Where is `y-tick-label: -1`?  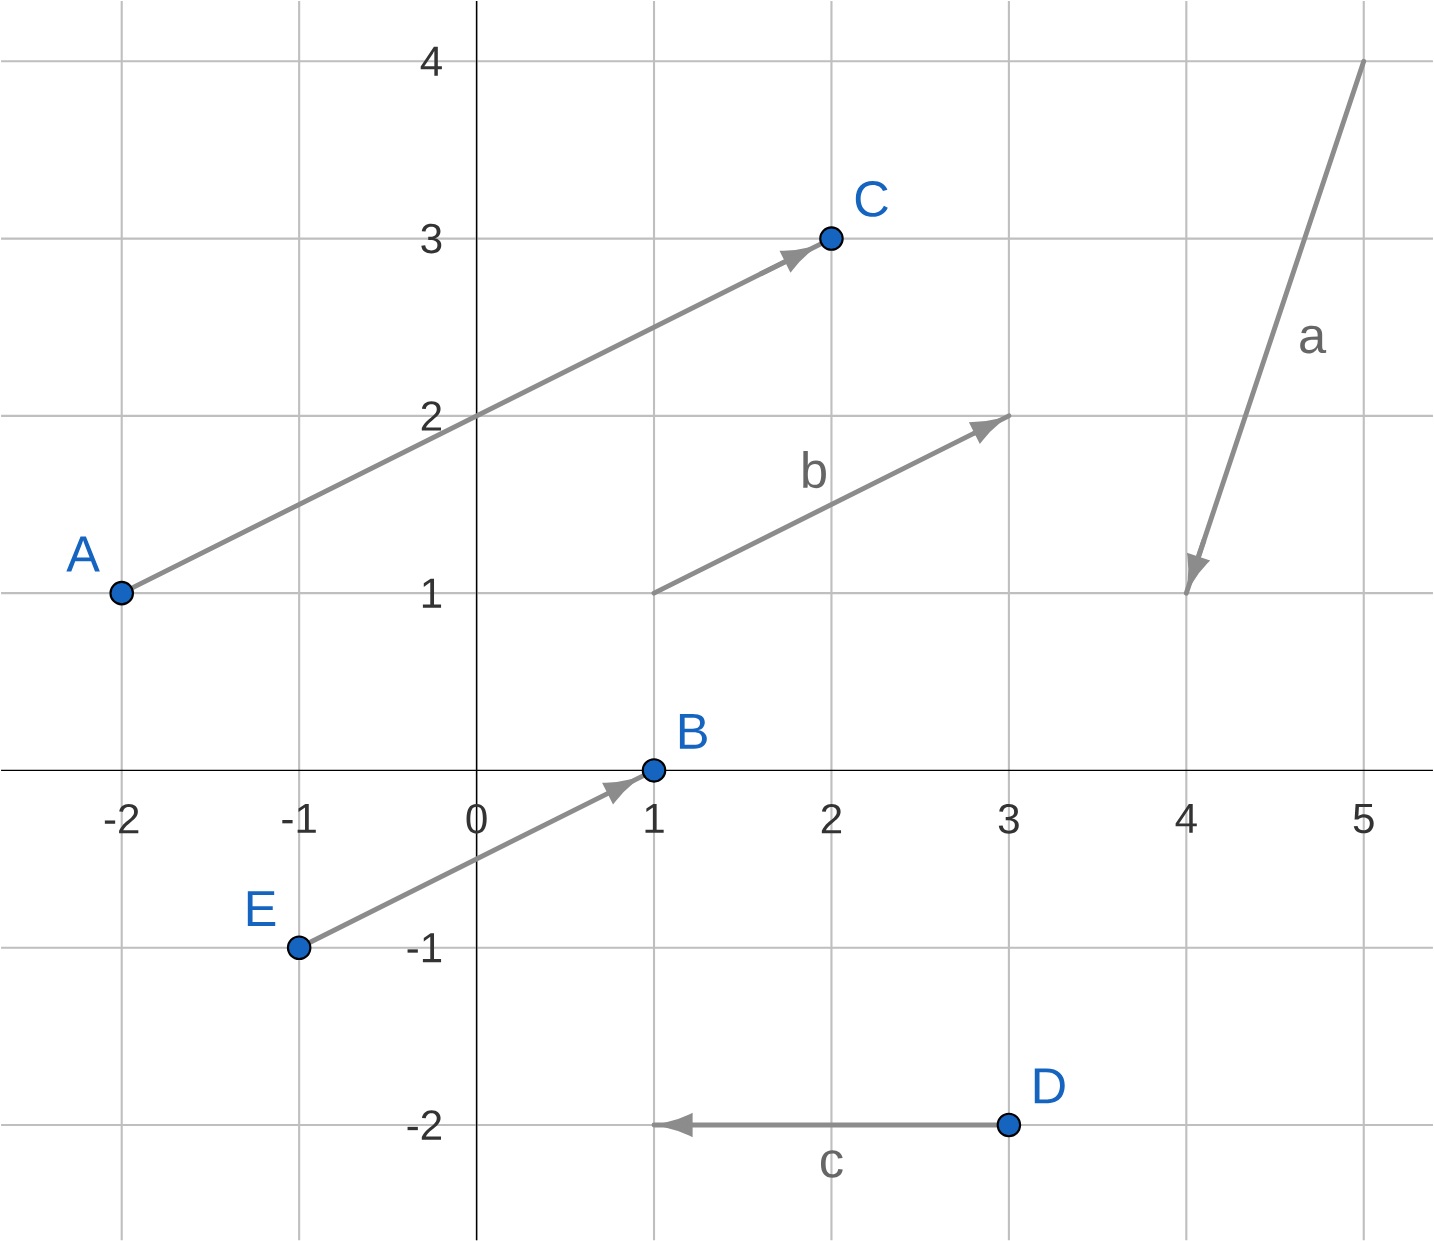
y-tick-label: -1 is located at coordinates (424, 948).